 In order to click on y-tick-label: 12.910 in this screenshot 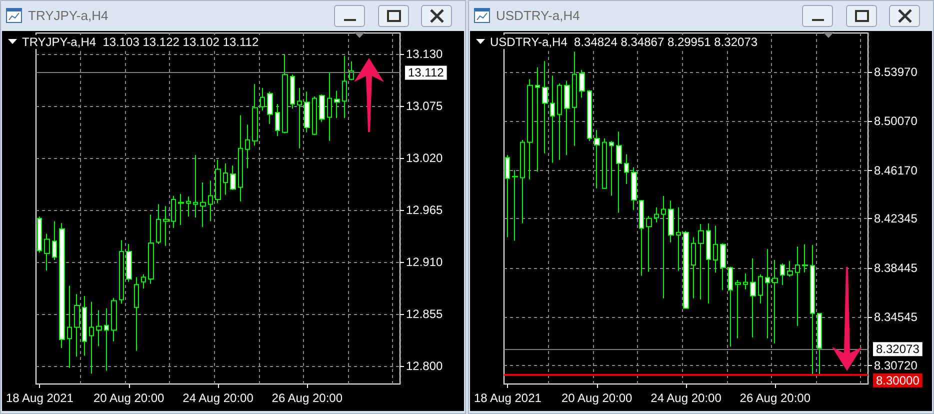, I will do `click(425, 261)`.